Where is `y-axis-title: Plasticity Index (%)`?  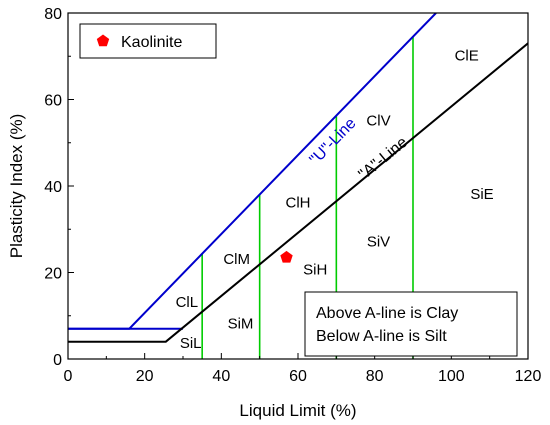 y-axis-title: Plasticity Index (%) is located at coordinates (16, 186).